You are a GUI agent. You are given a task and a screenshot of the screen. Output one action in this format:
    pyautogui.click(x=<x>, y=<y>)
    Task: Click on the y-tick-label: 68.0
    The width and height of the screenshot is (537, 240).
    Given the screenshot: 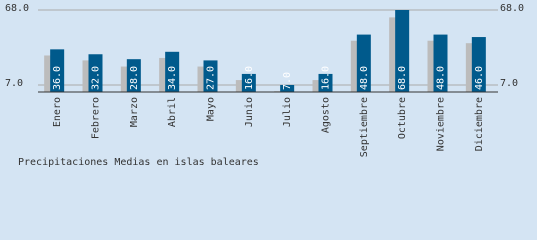 What is the action you would take?
    pyautogui.click(x=17, y=8)
    